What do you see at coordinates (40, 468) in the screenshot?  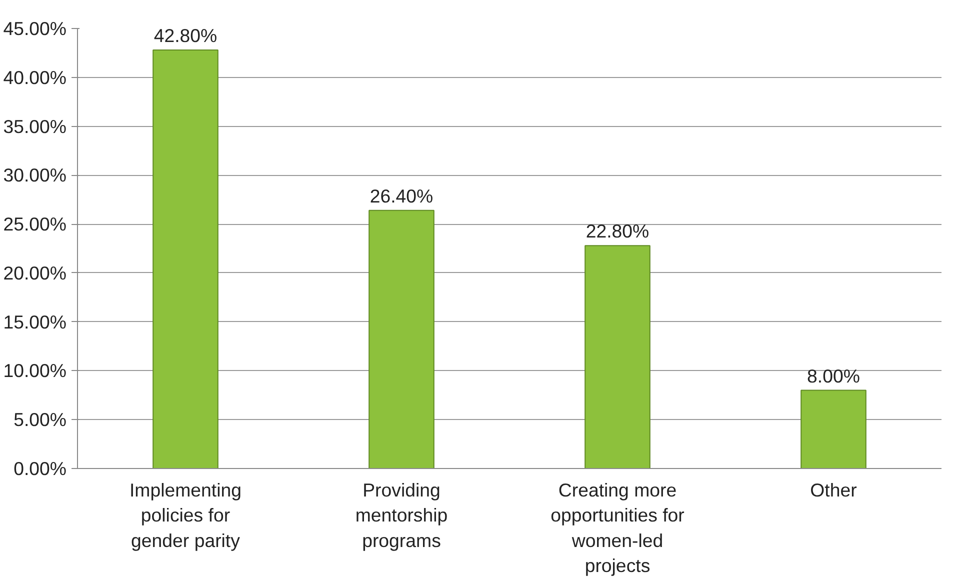 I see `y-tick-label: 0.00%` at bounding box center [40, 468].